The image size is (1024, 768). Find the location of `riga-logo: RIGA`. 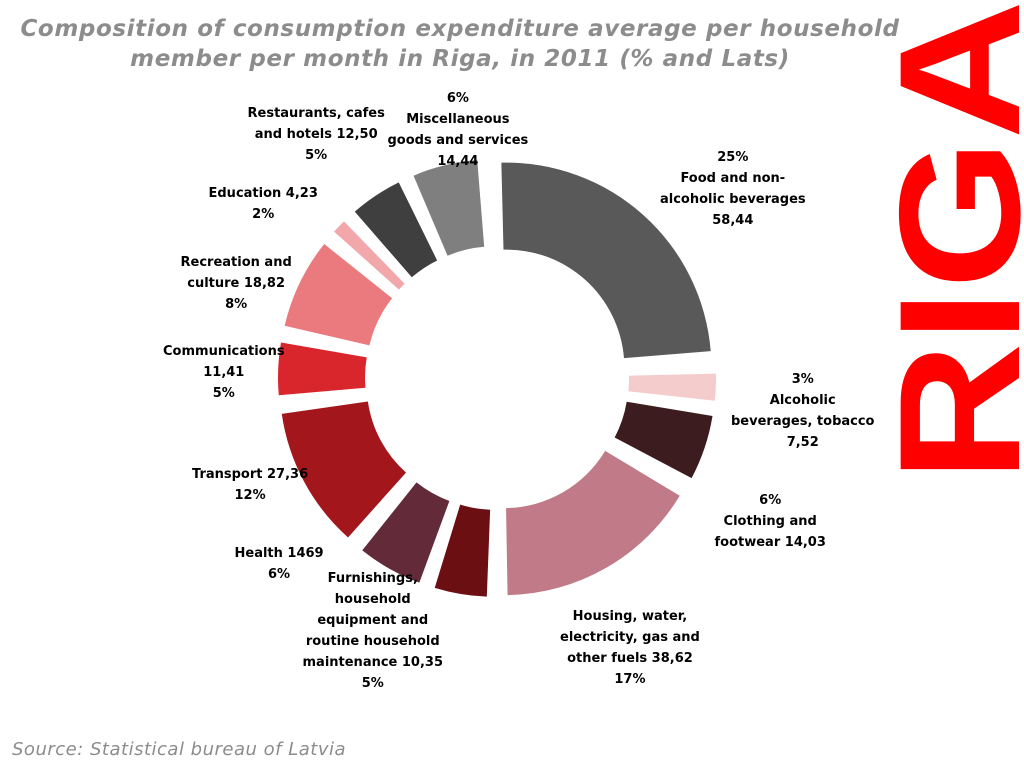

riga-logo: RIGA is located at coordinates (951, 241).